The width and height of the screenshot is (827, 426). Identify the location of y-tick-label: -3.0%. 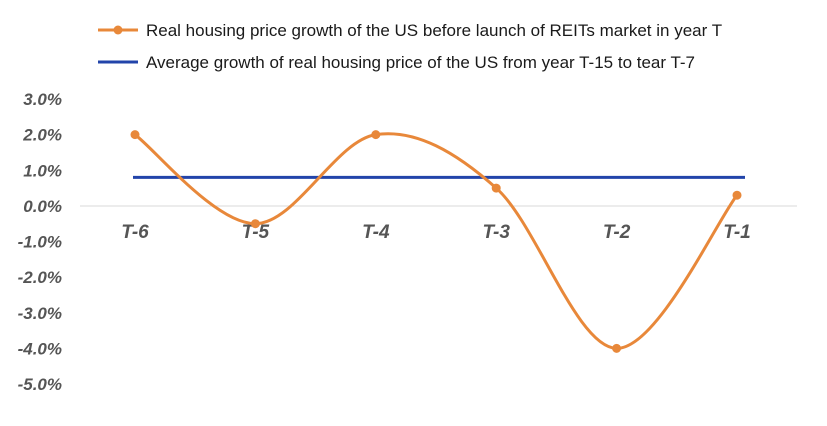
(40, 313).